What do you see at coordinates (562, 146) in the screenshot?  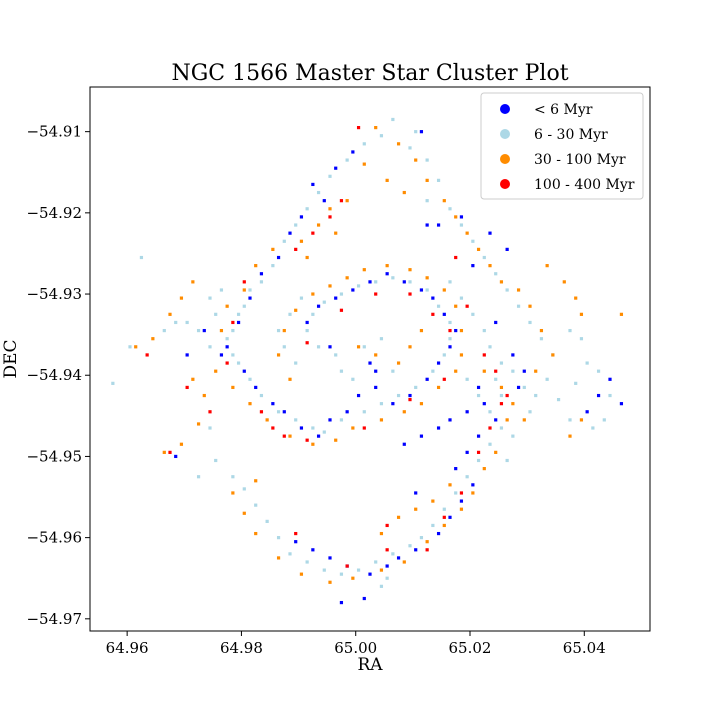 I see `legend-box` at bounding box center [562, 146].